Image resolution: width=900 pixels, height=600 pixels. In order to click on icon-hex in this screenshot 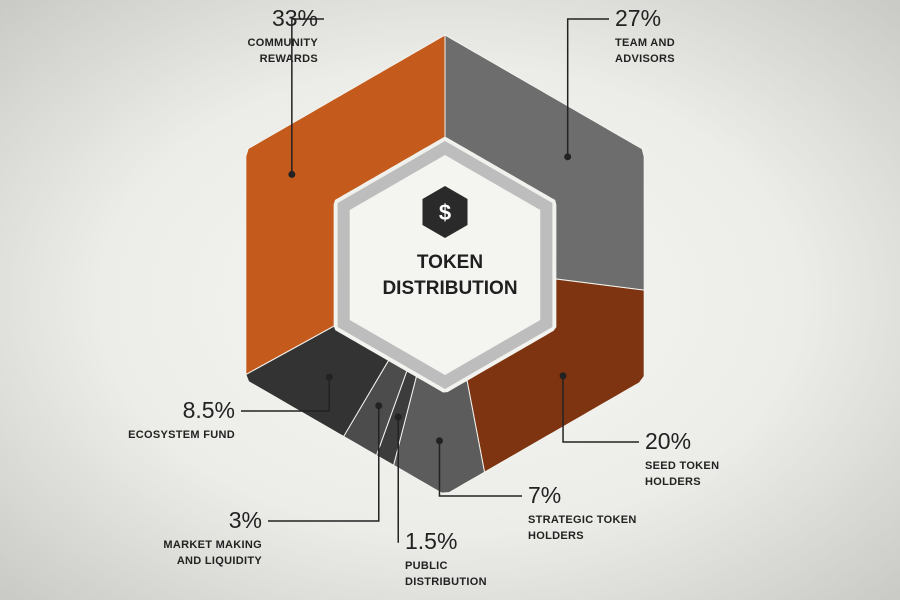, I will do `click(445, 212)`.